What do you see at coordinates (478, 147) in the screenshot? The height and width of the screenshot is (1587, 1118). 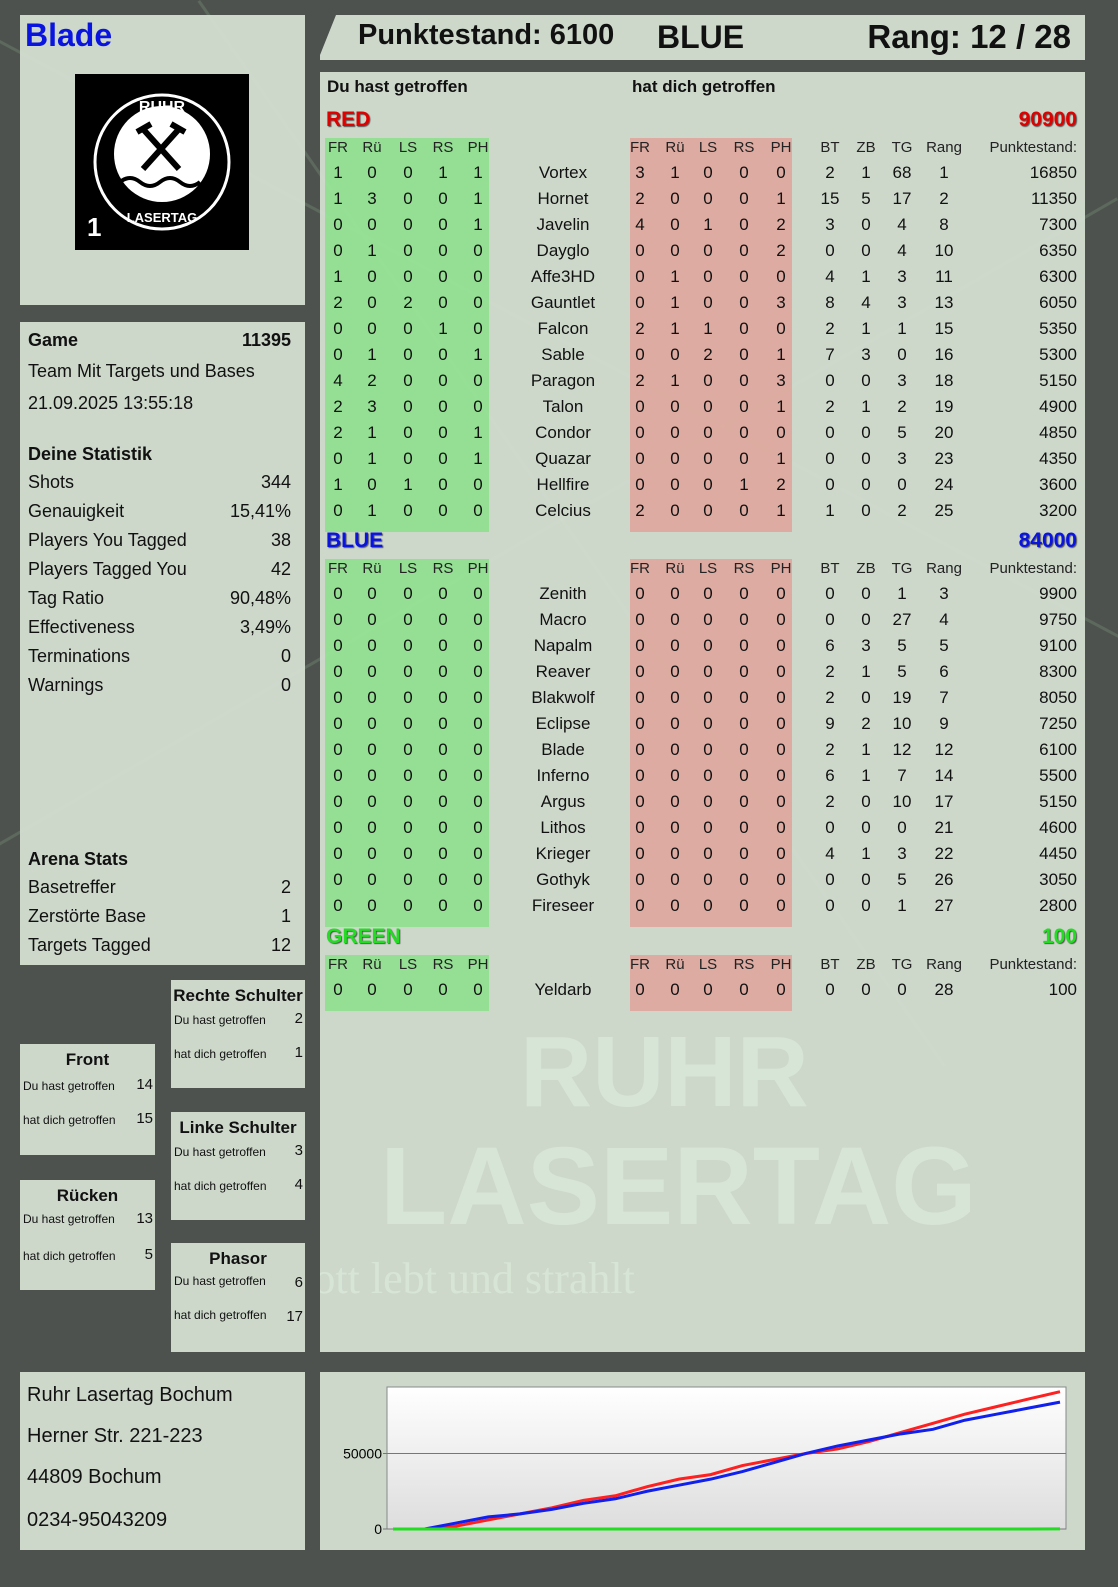 I see `column-header: PH` at bounding box center [478, 147].